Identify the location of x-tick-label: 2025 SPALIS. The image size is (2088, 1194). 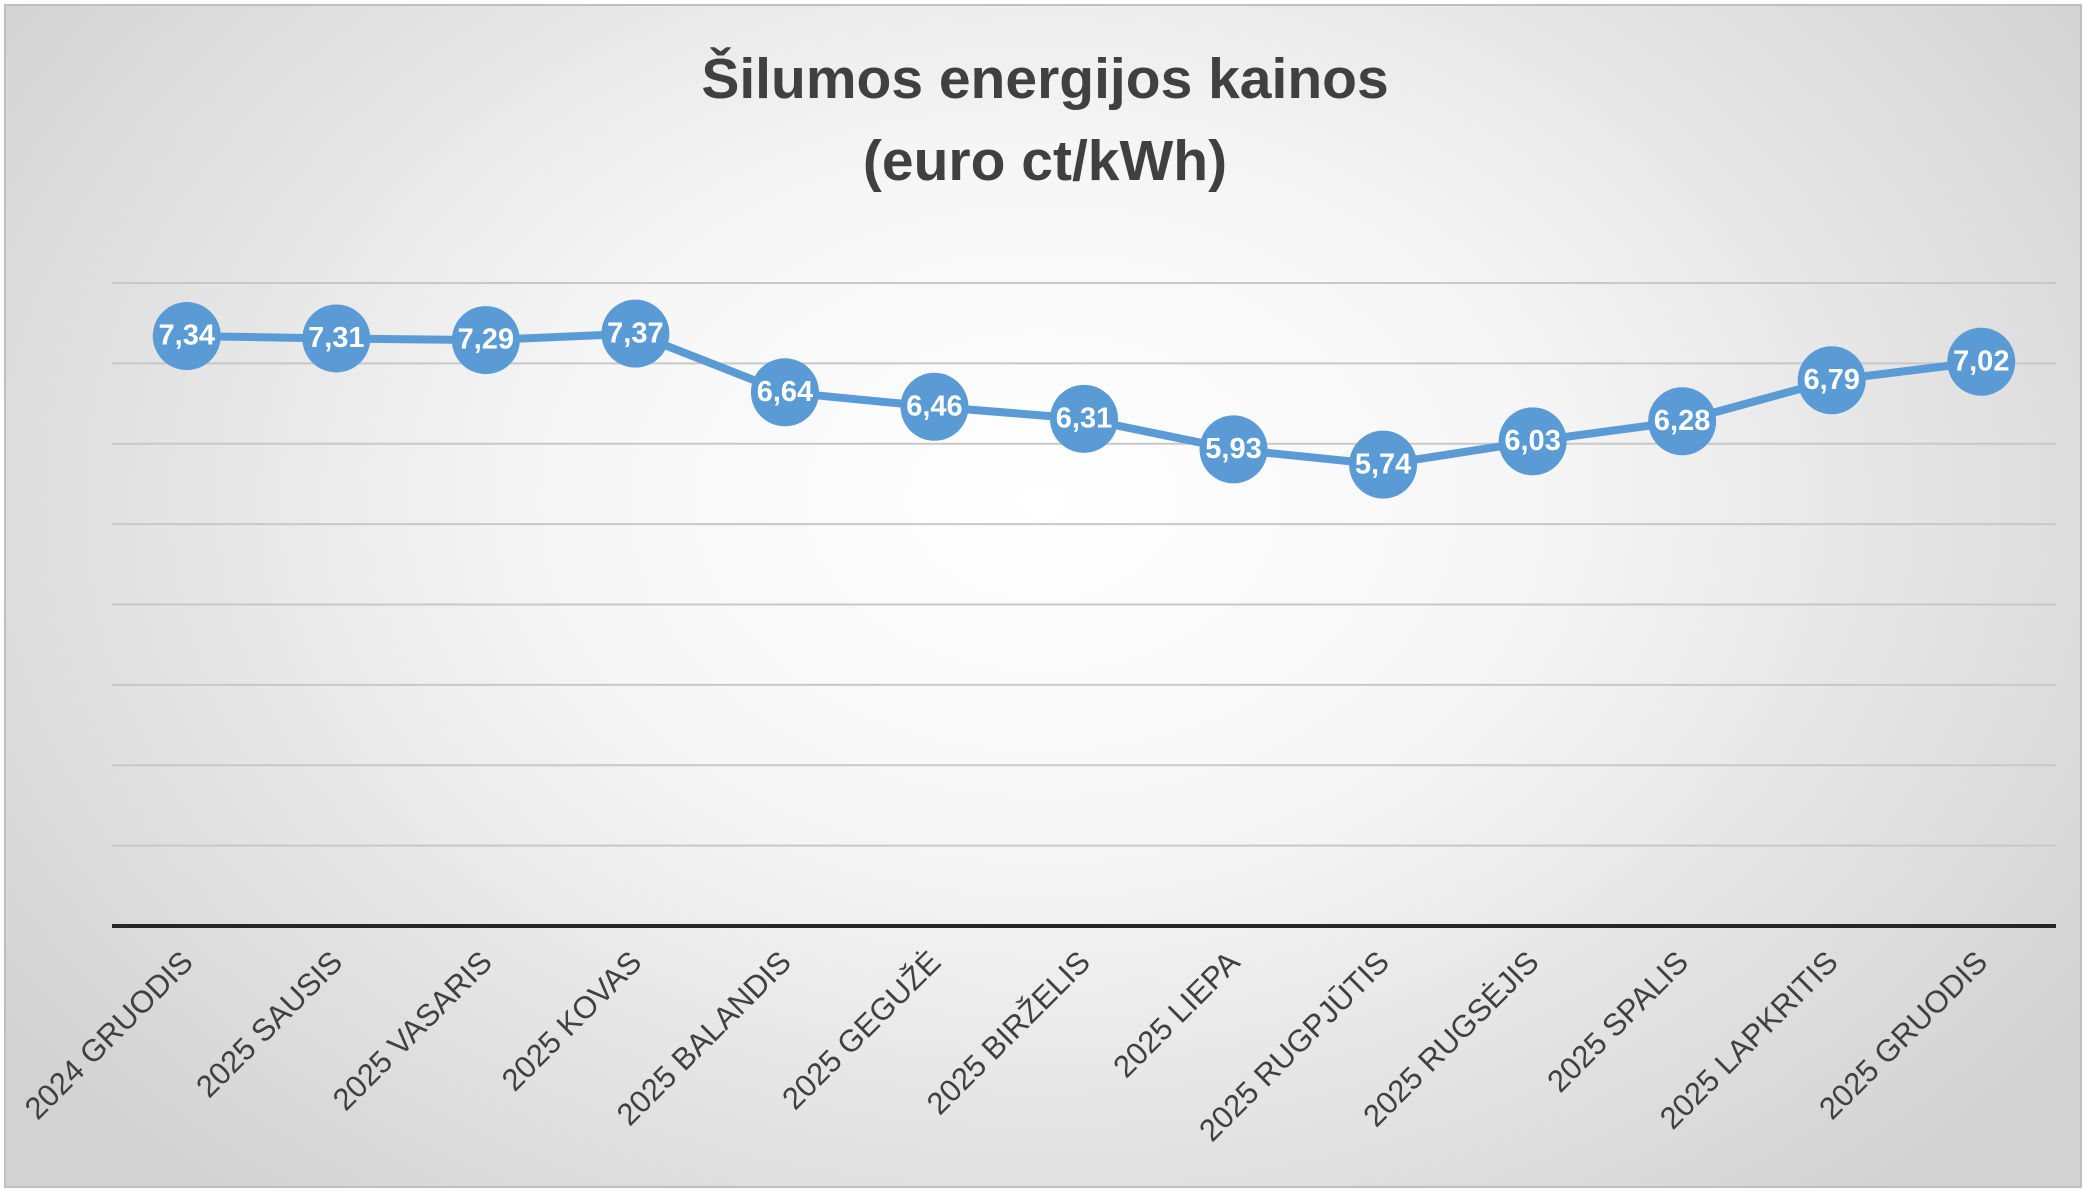
(1617, 1021).